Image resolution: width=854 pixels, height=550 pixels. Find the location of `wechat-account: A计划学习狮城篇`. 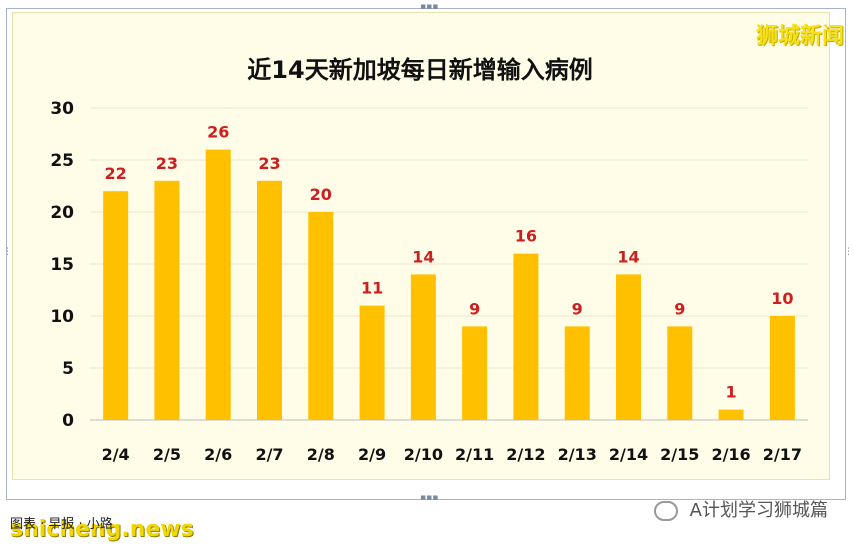

wechat-account: A计划学习狮城篇 is located at coordinates (758, 510).